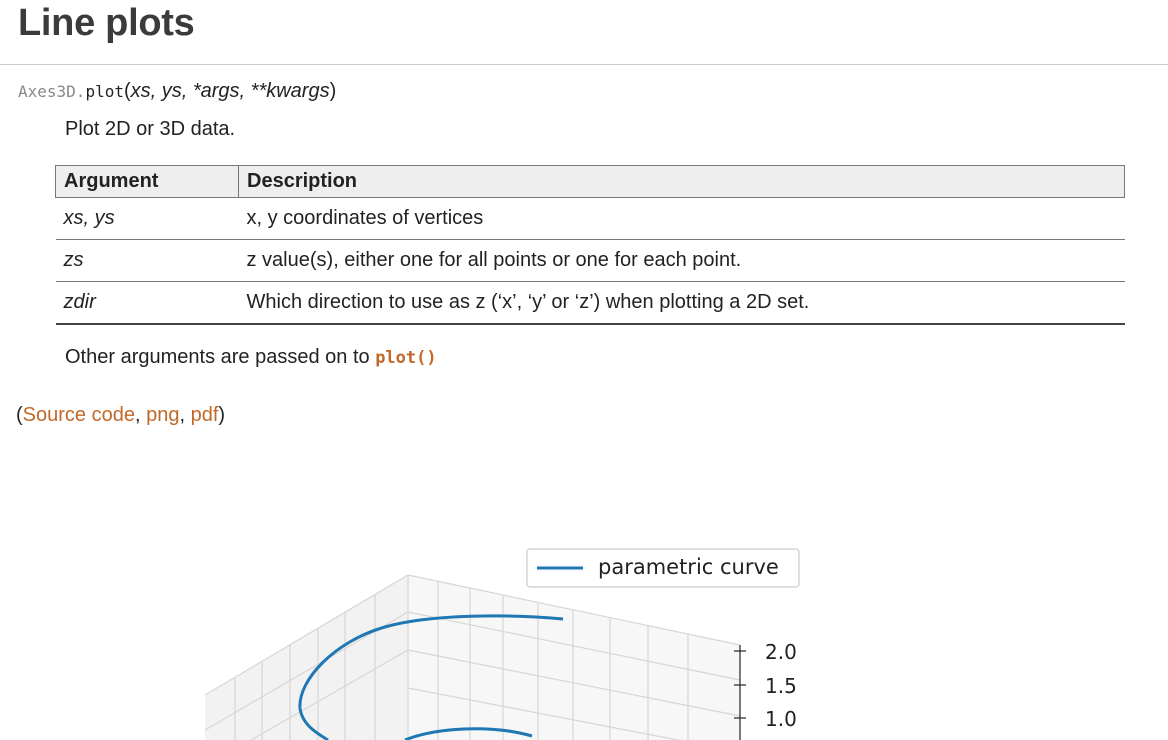 The width and height of the screenshot is (1168, 740). I want to click on pdf-link: pdf, so click(204, 415).